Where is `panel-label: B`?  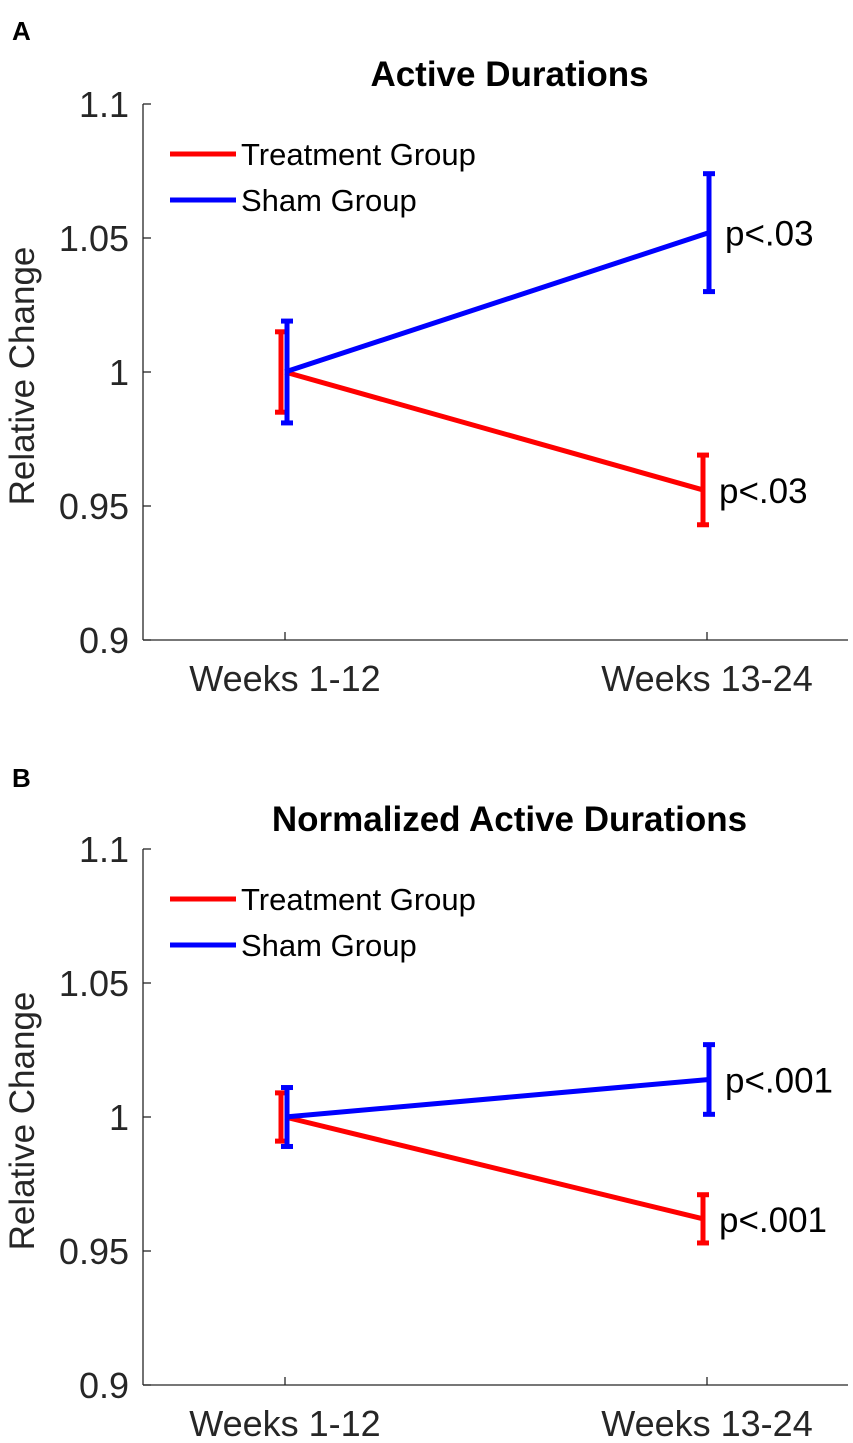 panel-label: B is located at coordinates (21, 778).